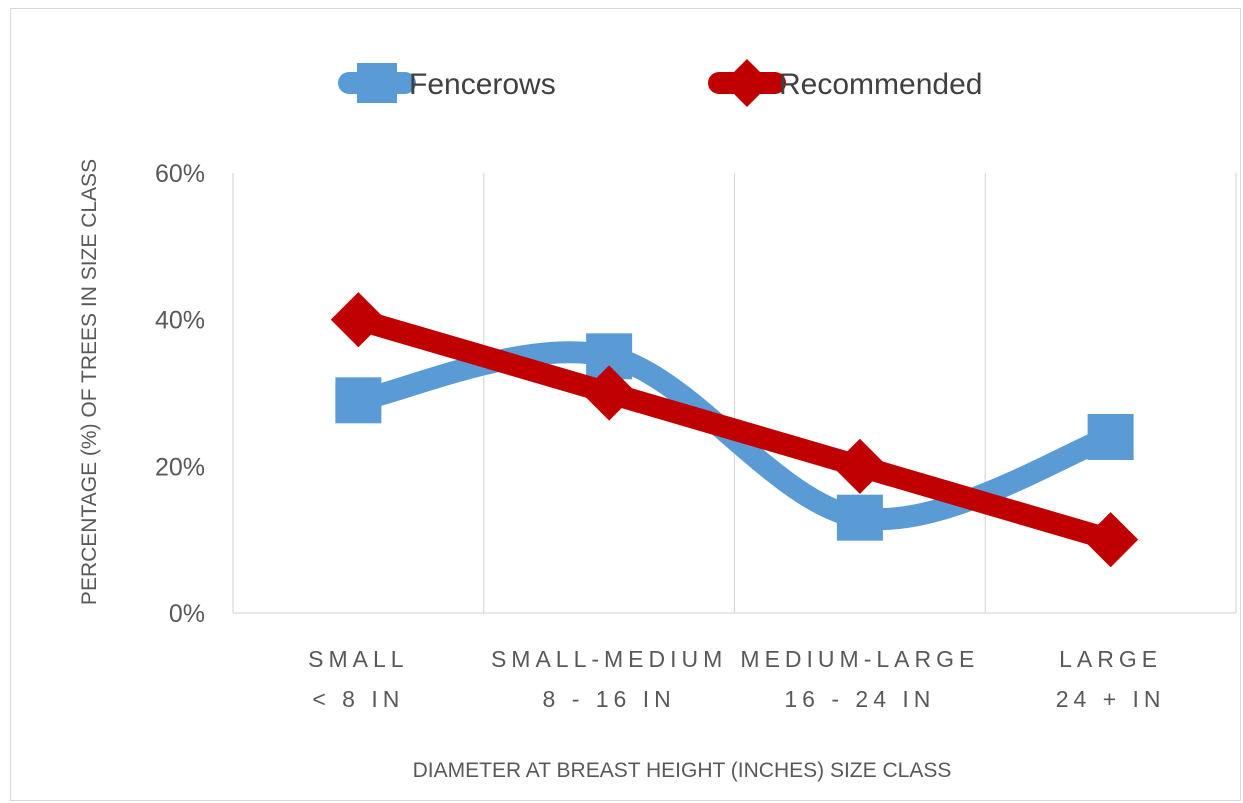 This screenshot has width=1243, height=803. What do you see at coordinates (859, 659) in the screenshot?
I see `x-tick-label: MEDIUM-LARGE` at bounding box center [859, 659].